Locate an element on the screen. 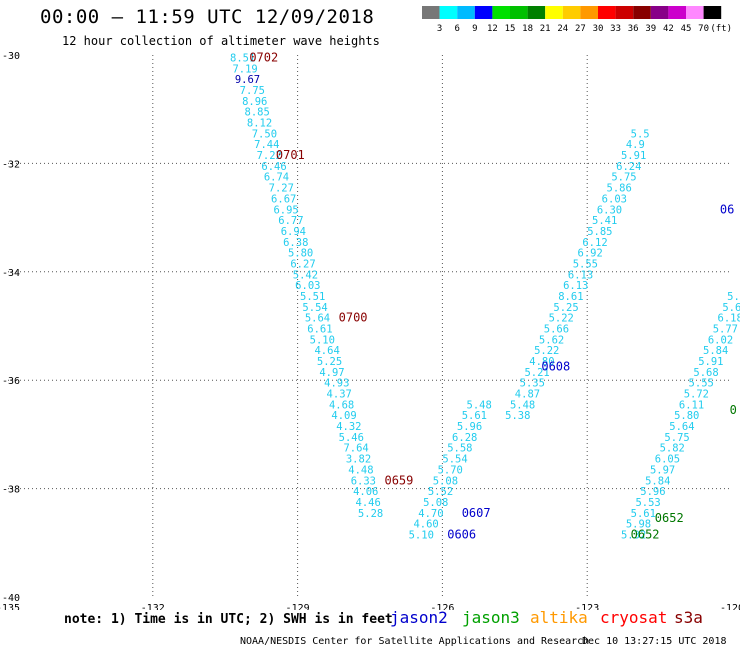  y-tick-label: -32 is located at coordinates (11, 164).